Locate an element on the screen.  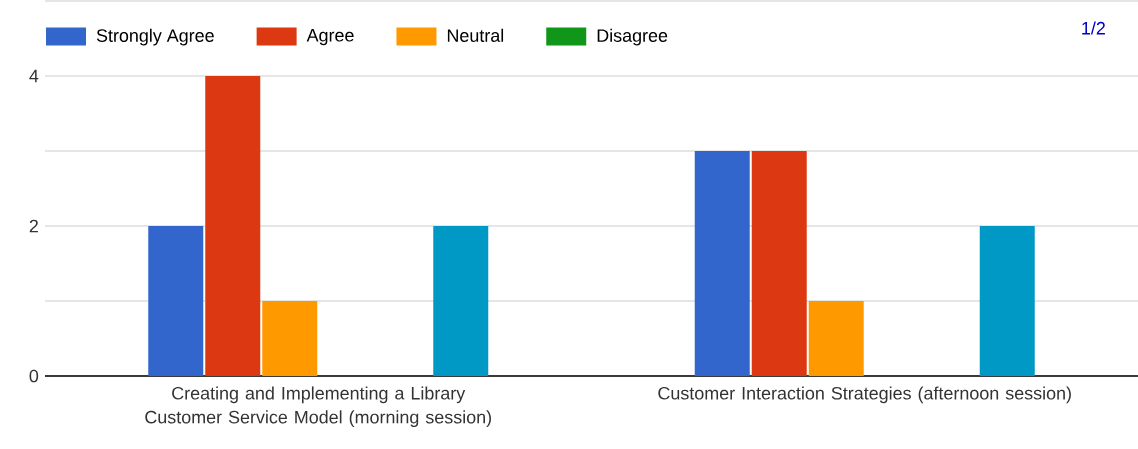
x-tick-label: Creating and Implementing a Library Customer Service Model (morning session) is located at coordinates (318, 407).